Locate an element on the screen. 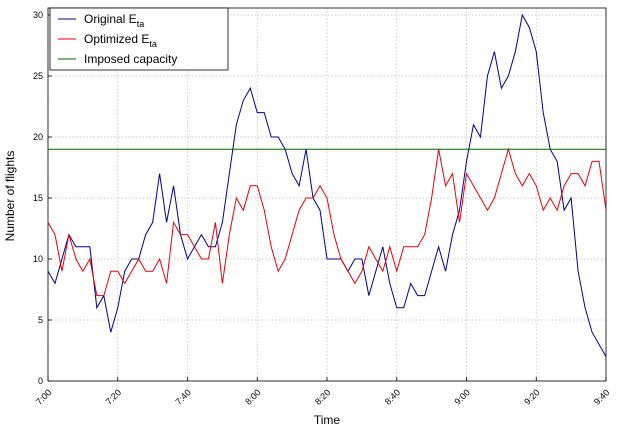  y-tick-label: 15 is located at coordinates (38, 198).